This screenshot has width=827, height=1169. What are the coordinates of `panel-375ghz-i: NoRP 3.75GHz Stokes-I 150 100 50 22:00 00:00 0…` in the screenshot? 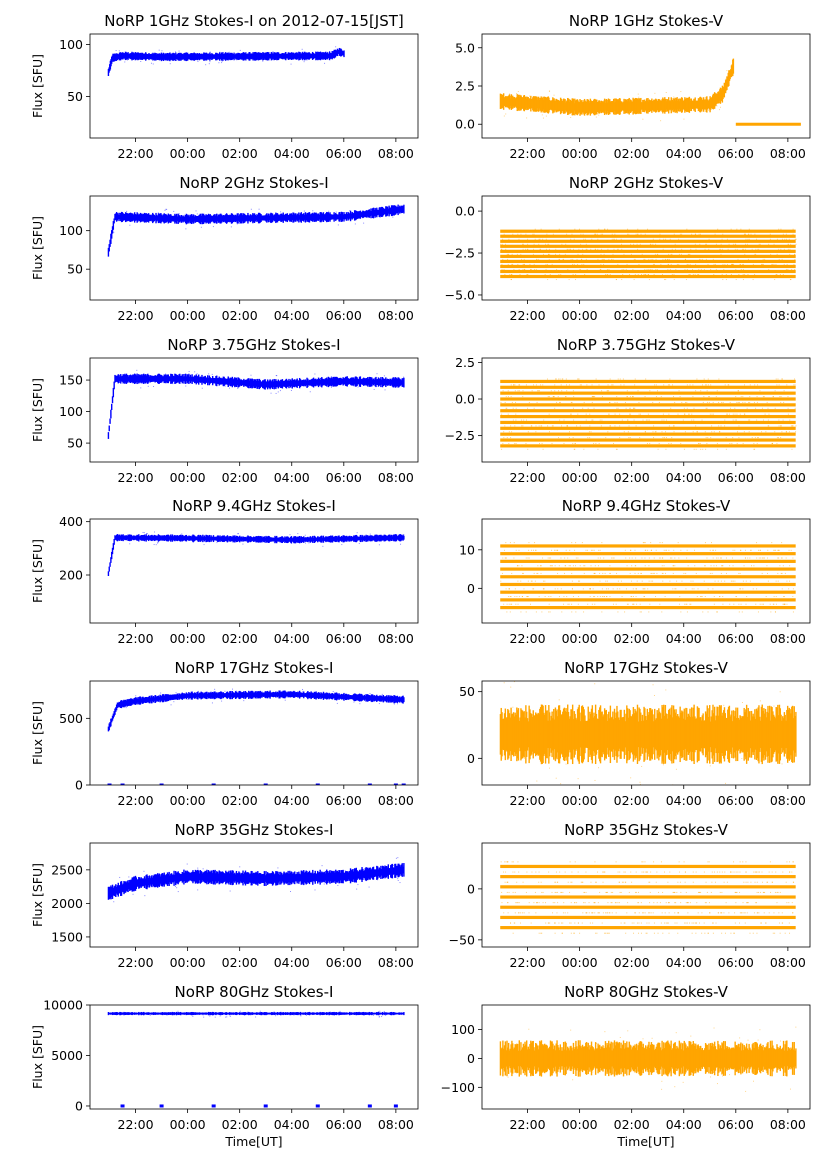 It's located at (224, 410).